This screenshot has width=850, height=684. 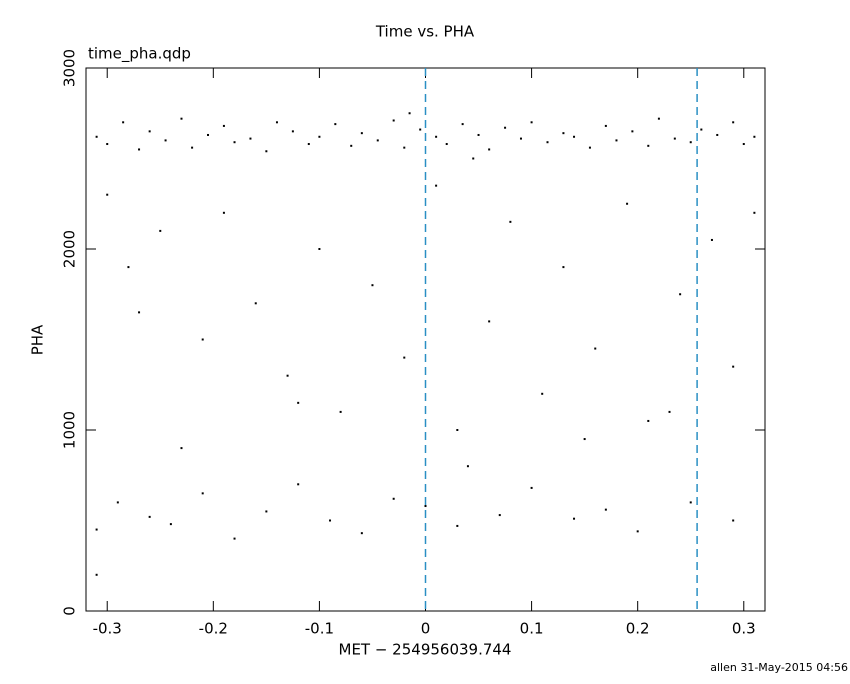 I want to click on x-tick-label: -0.1, so click(x=319, y=629).